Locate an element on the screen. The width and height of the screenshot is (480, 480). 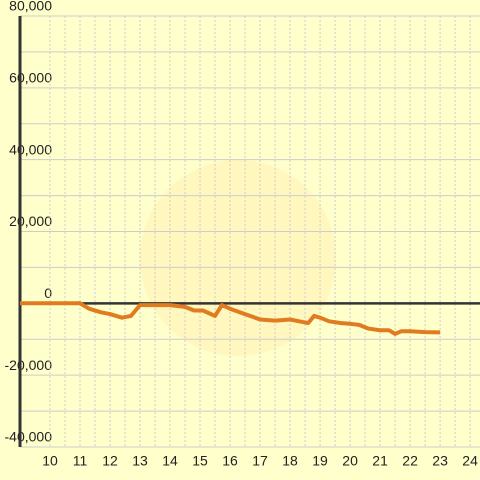
x-tick-label: 24 is located at coordinates (470, 461).